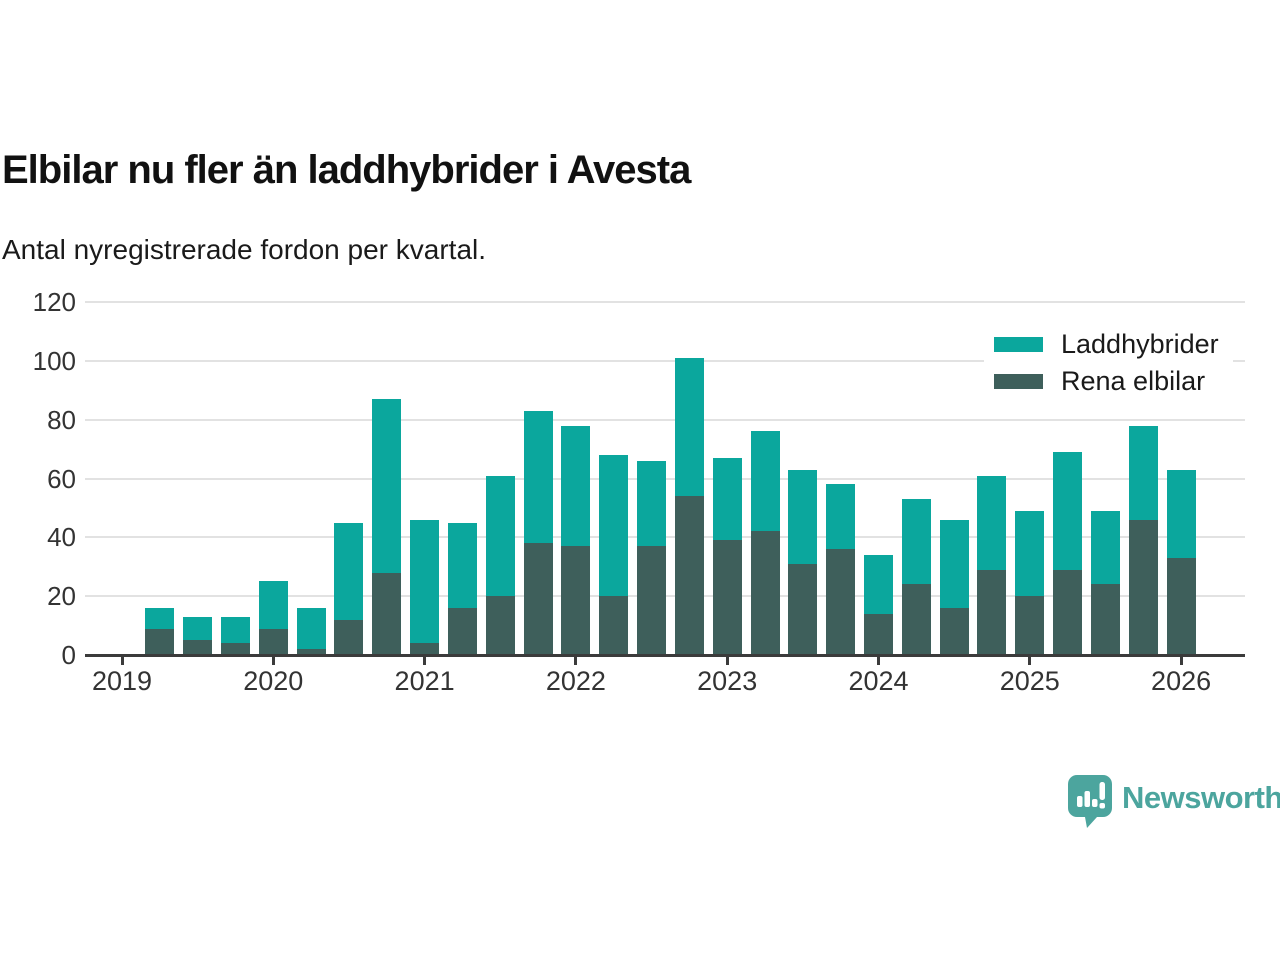 Image resolution: width=1280 pixels, height=960 pixels. What do you see at coordinates (1201, 797) in the screenshot?
I see `brand-name: Newsworthy` at bounding box center [1201, 797].